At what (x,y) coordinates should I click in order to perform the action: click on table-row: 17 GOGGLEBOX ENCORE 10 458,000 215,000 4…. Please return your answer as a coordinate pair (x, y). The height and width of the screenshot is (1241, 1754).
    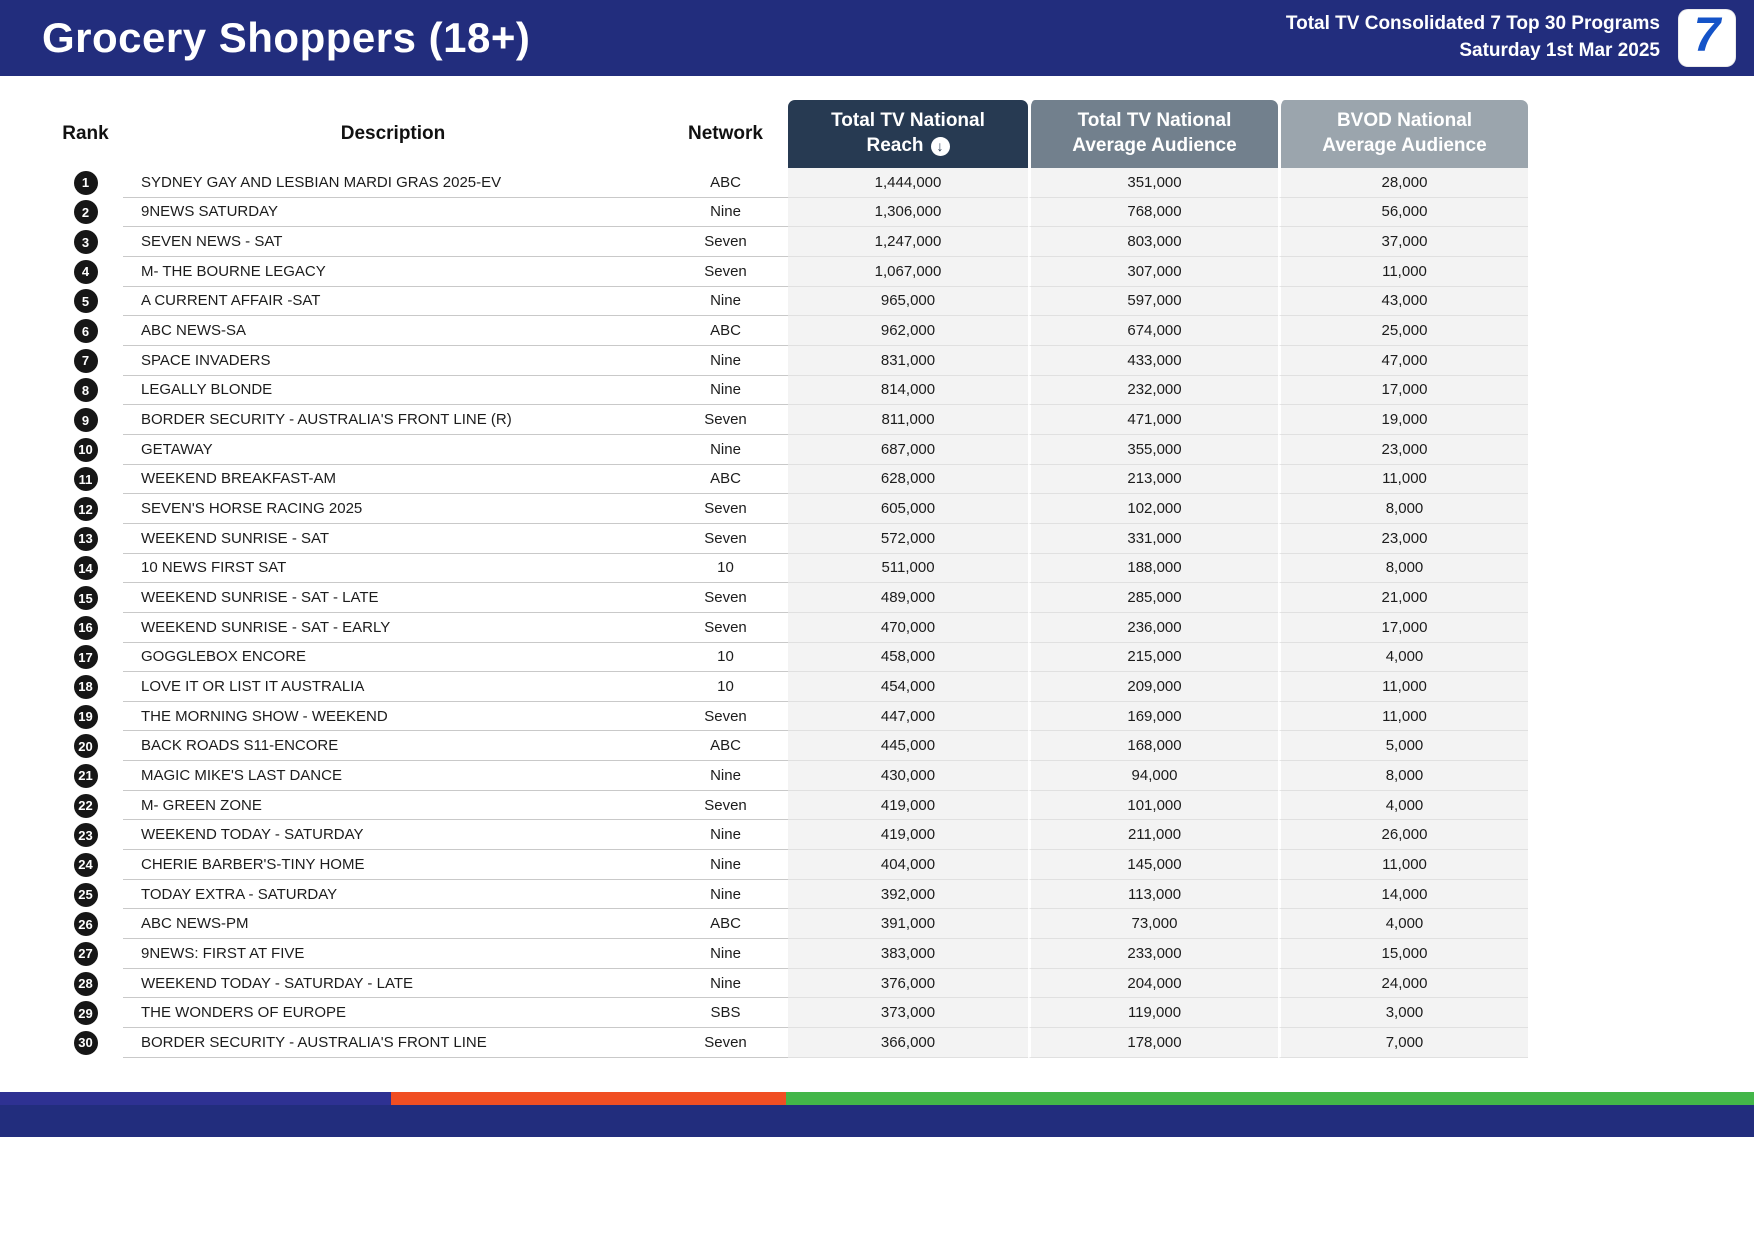
    Looking at the image, I should click on (788, 657).